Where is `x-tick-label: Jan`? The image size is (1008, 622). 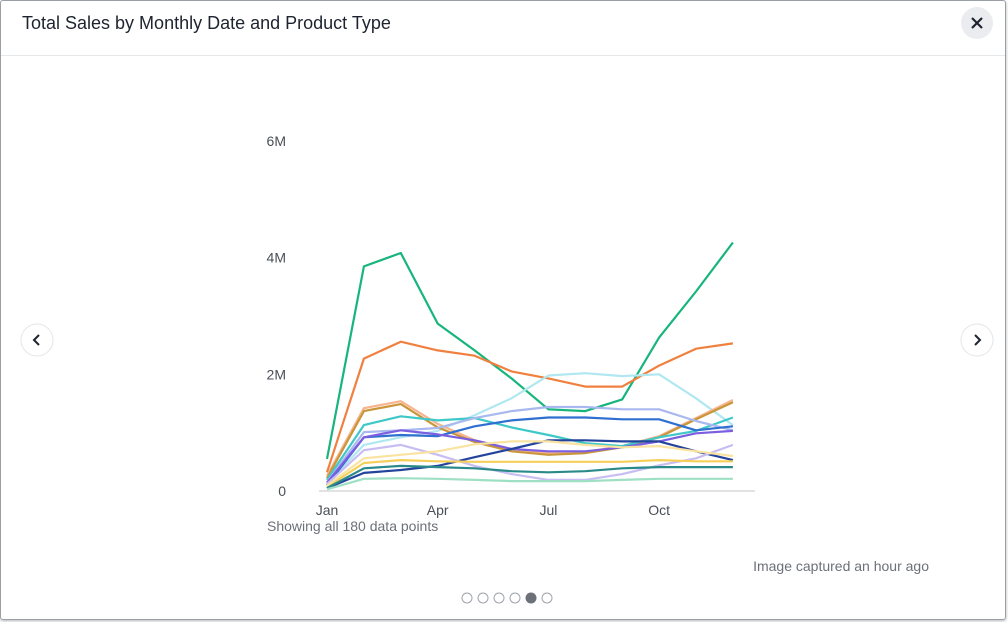
x-tick-label: Jan is located at coordinates (327, 510).